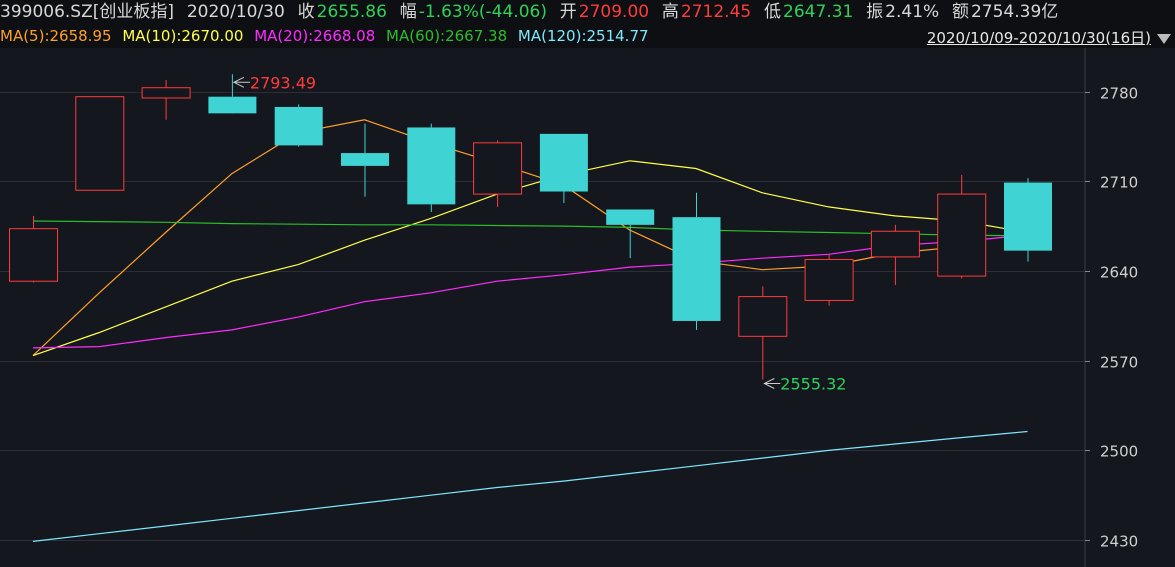  I want to click on amplitude-label: 振, so click(875, 12).